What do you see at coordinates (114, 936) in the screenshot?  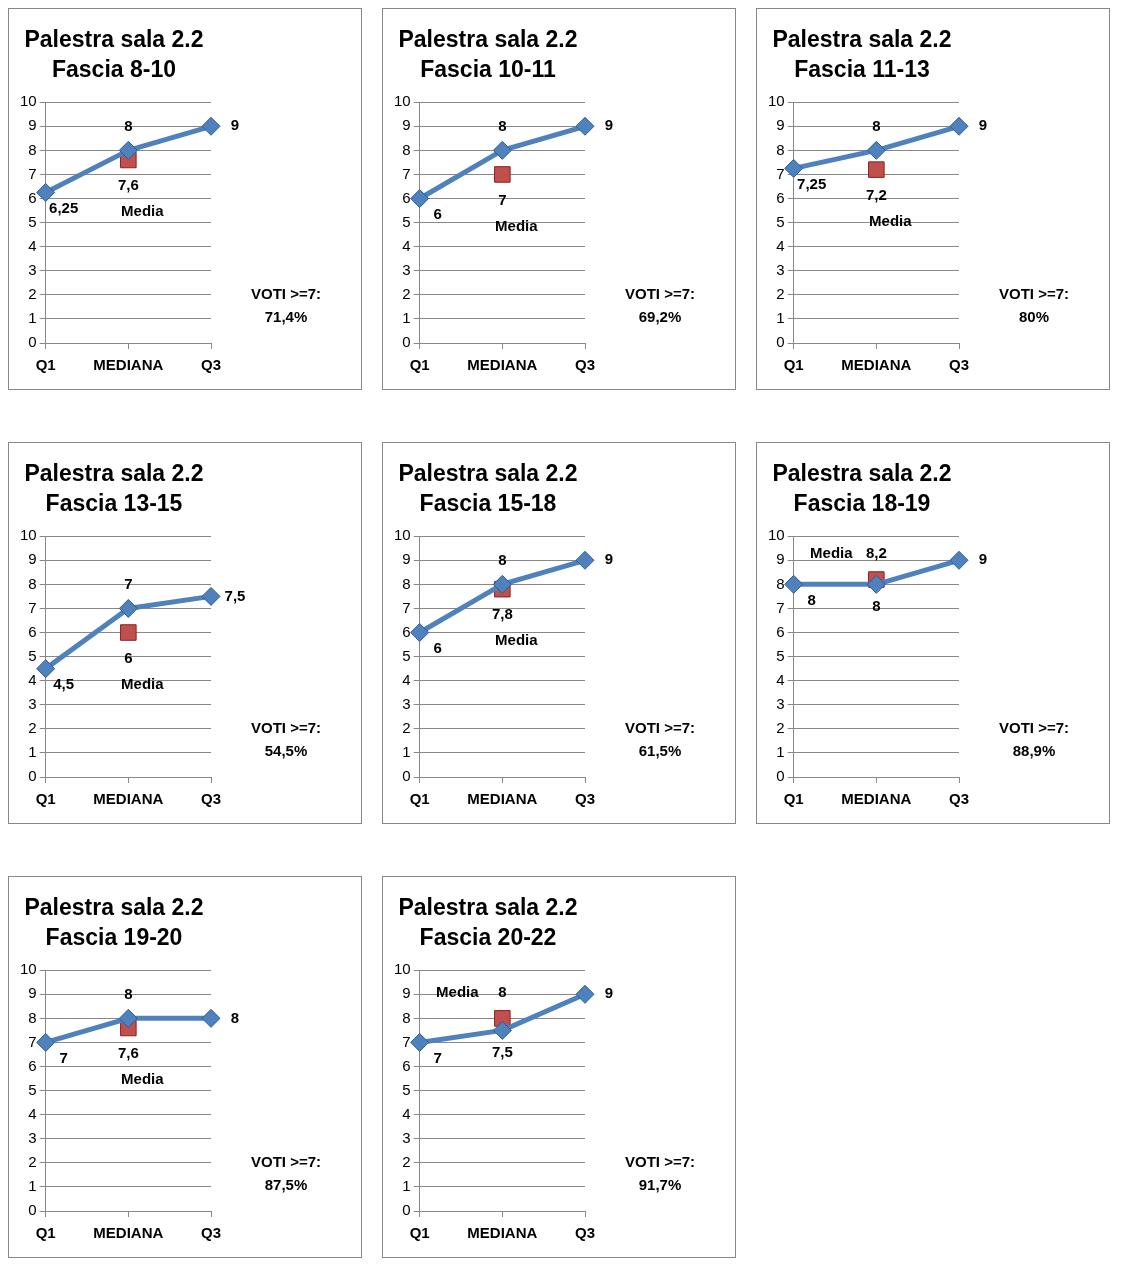 I see `chart-subtitle: Fascia 19-20` at bounding box center [114, 936].